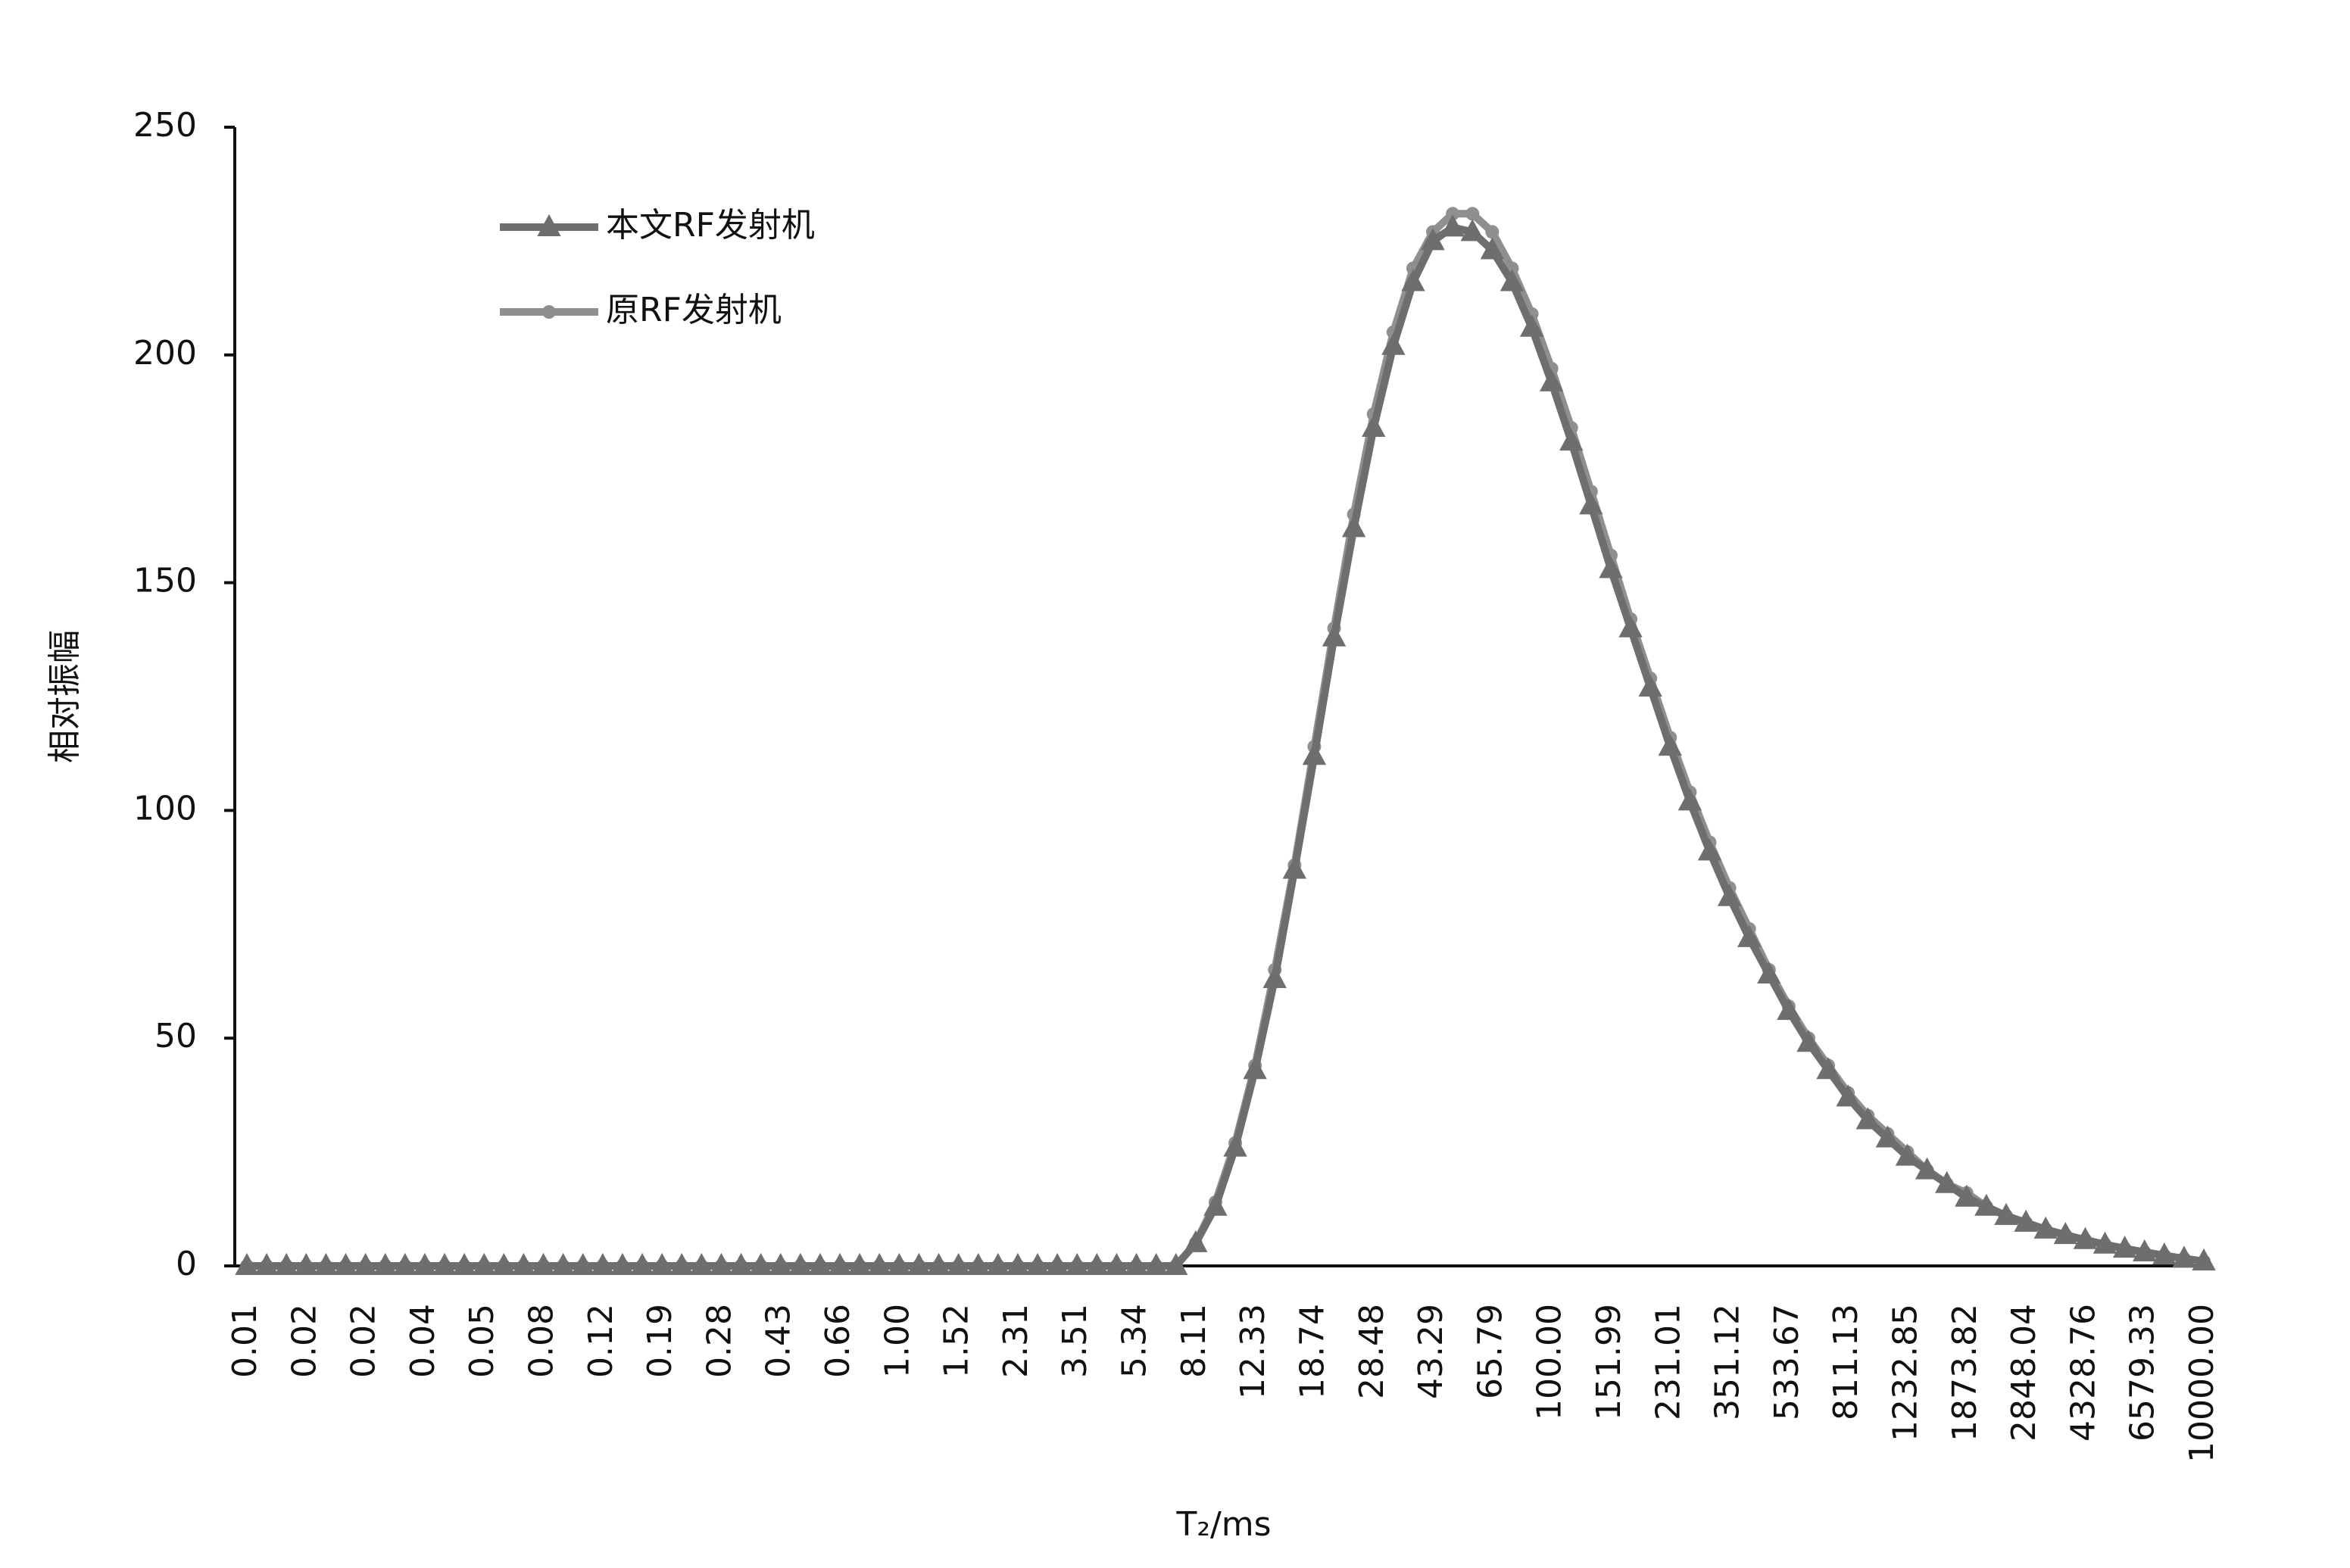 The image size is (2350, 1568). Describe the element at coordinates (165, 809) in the screenshot. I see `y-tick-label: 100` at that location.